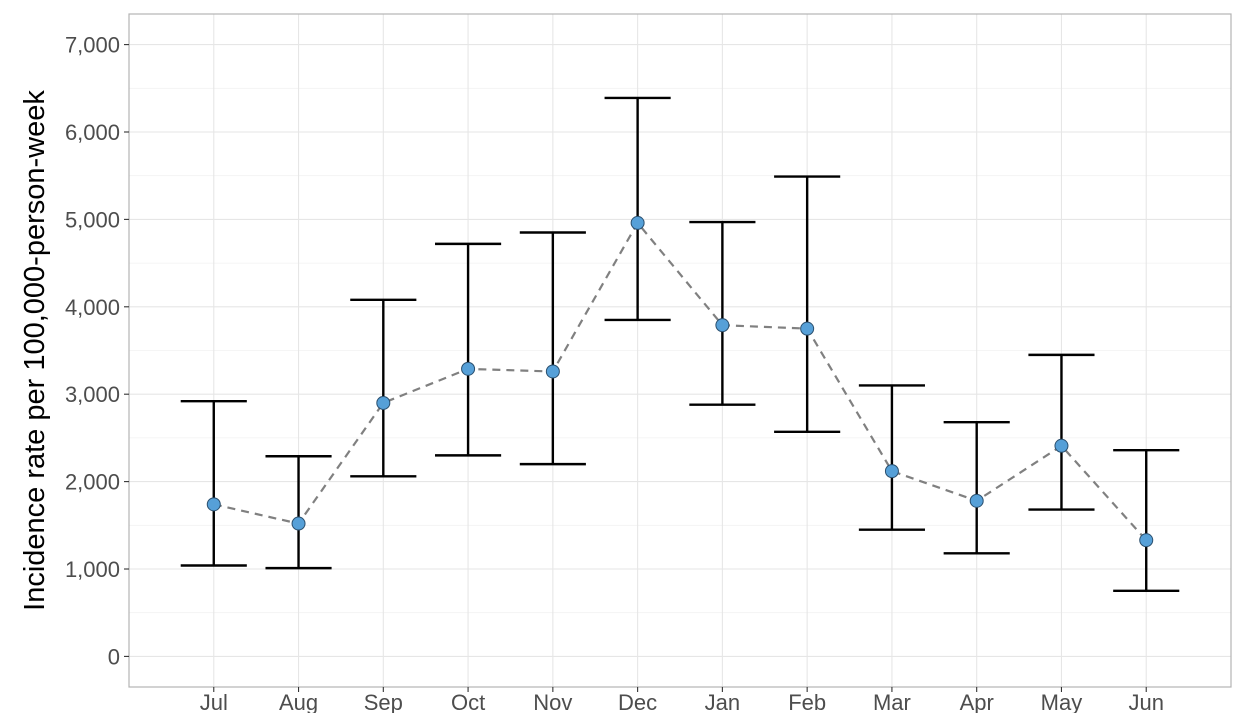 The image size is (1244, 713). I want to click on error-bar-mar, so click(891, 457).